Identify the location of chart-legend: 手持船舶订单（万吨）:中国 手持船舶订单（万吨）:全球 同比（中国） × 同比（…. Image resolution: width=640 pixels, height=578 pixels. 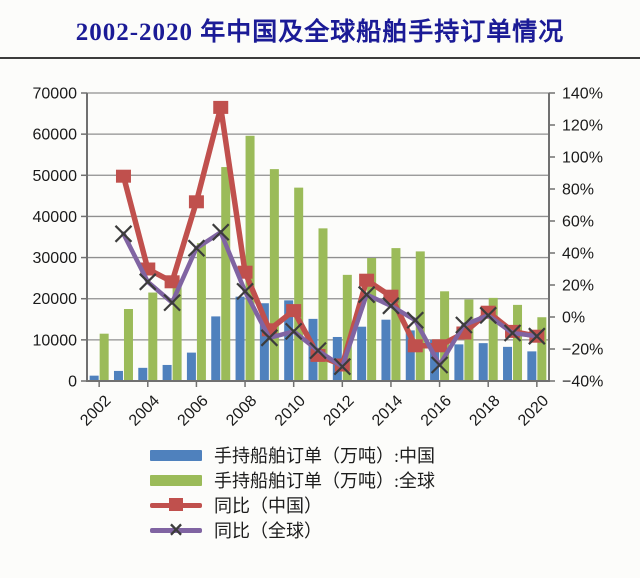
(292, 492).